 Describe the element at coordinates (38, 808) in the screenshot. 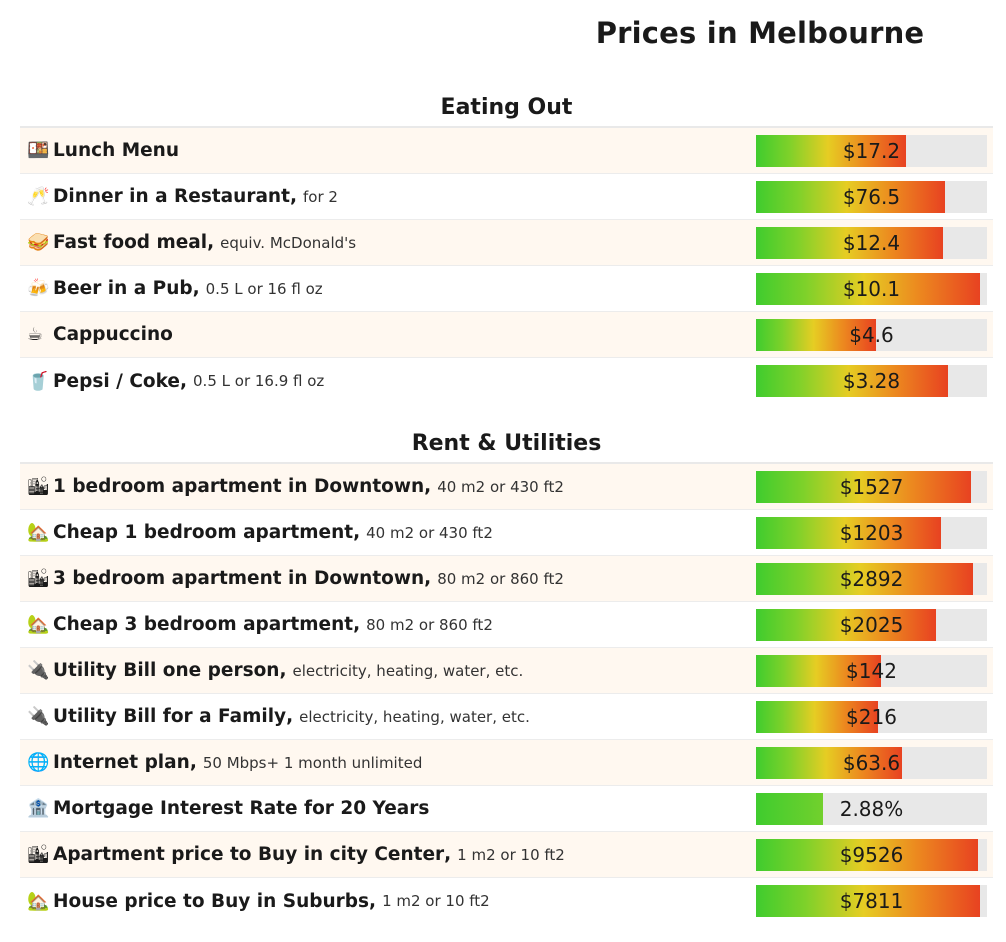

I see `bank-icon: 🏦` at that location.